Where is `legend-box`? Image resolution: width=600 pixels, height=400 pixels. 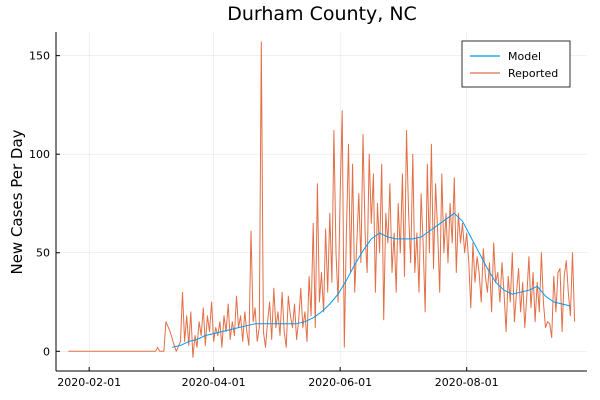 legend-box is located at coordinates (516, 64).